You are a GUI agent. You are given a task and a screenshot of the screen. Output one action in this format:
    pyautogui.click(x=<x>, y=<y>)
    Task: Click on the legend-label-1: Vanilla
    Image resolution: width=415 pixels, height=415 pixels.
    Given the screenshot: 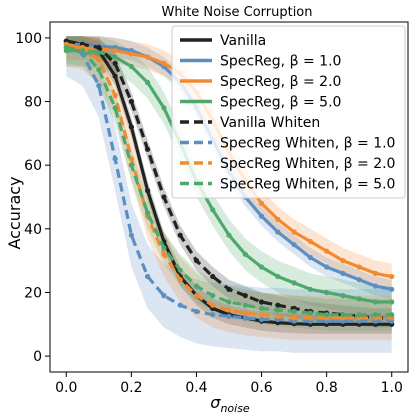 What is the action you would take?
    pyautogui.click(x=243, y=41)
    